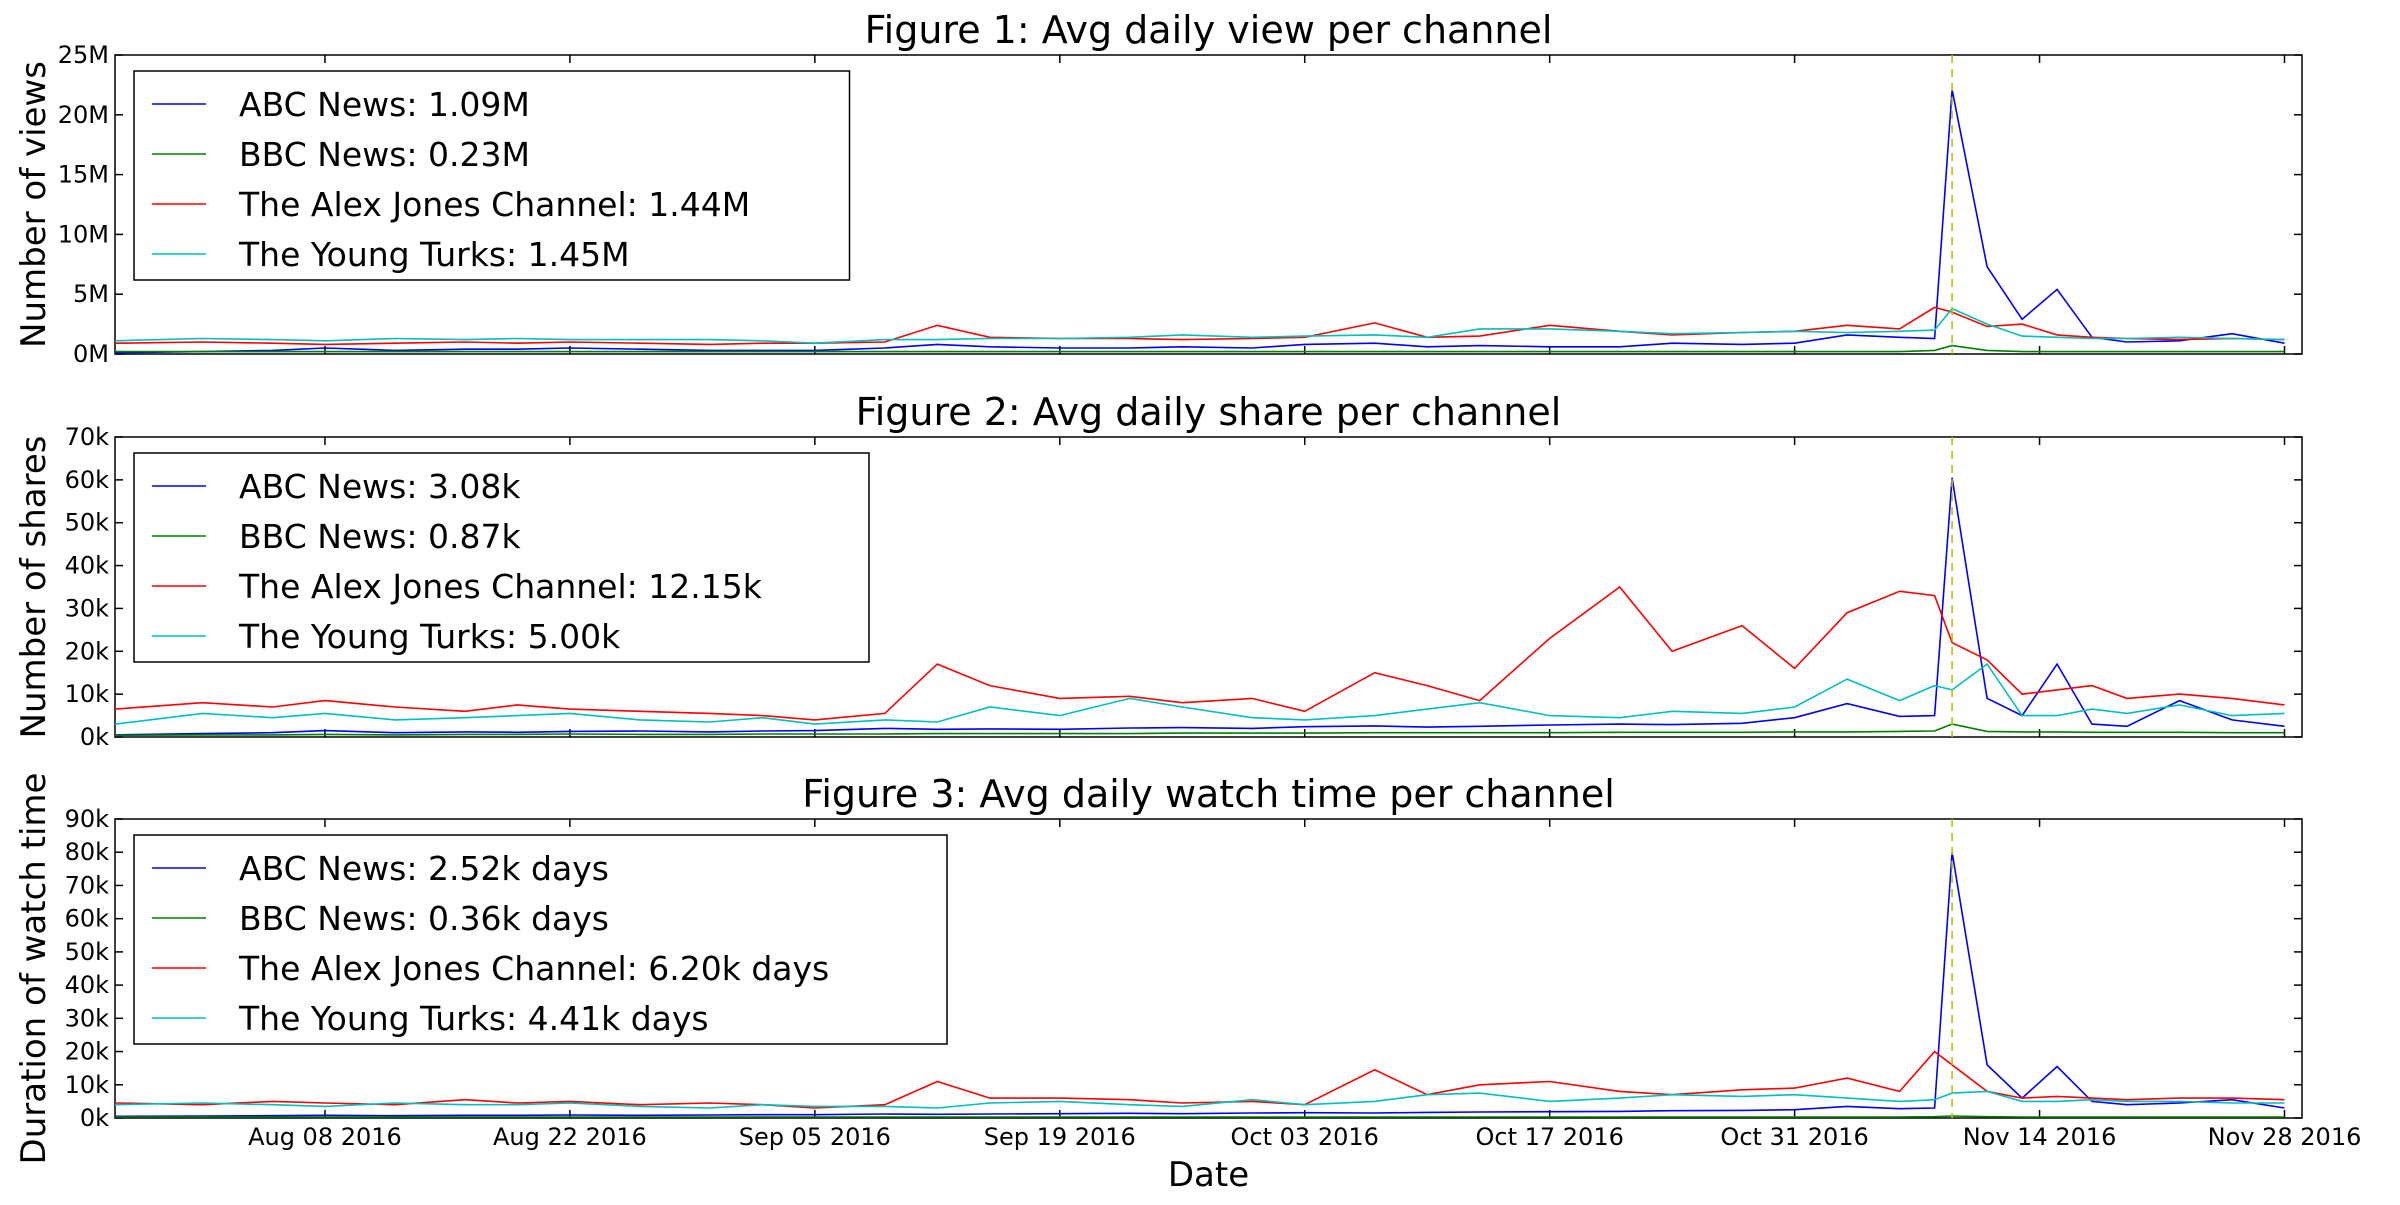 The width and height of the screenshot is (2400, 1205). Describe the element at coordinates (83, 55) in the screenshot. I see `y-tick-label: 25M` at that location.